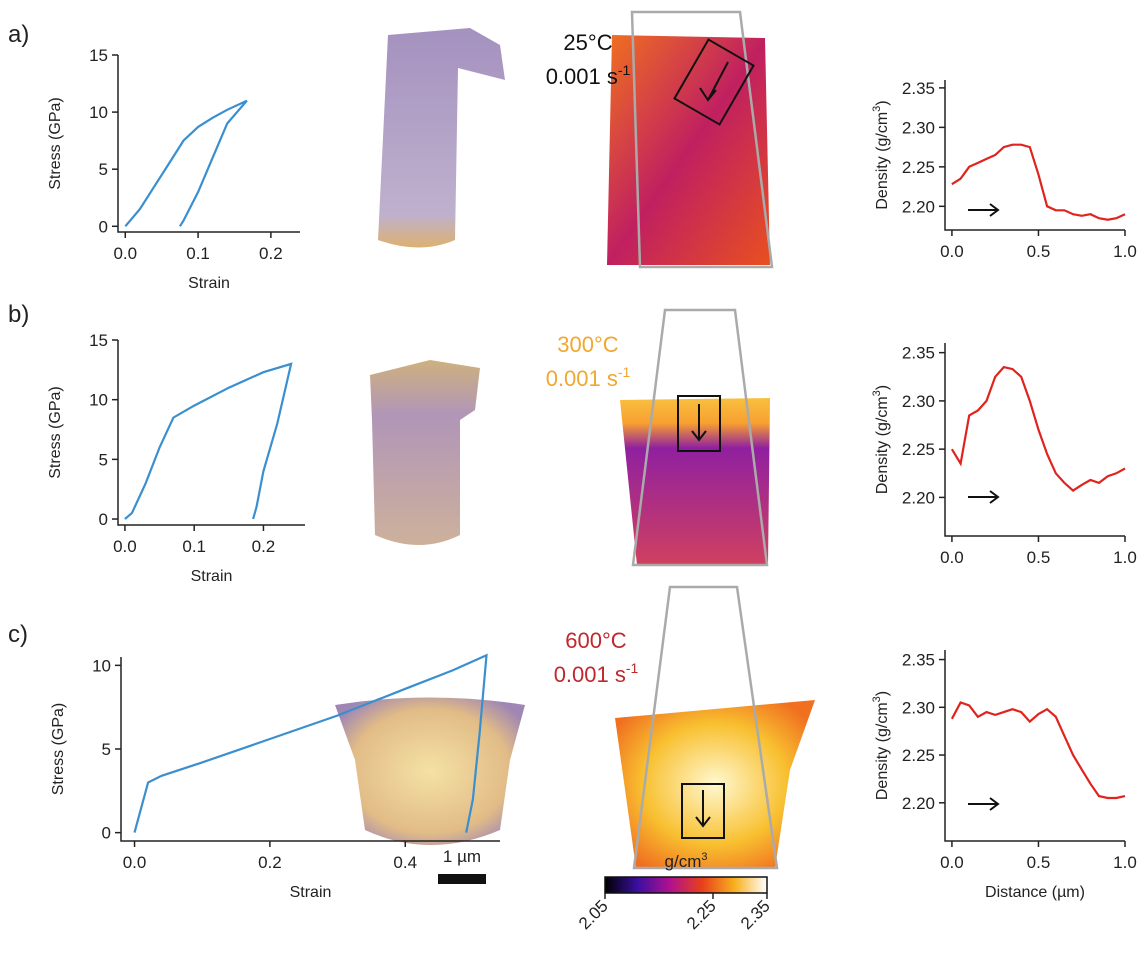 This screenshot has width=1141, height=973. Describe the element at coordinates (755, 914) in the screenshot. I see `colorbar-tick-label: 2.35` at that location.